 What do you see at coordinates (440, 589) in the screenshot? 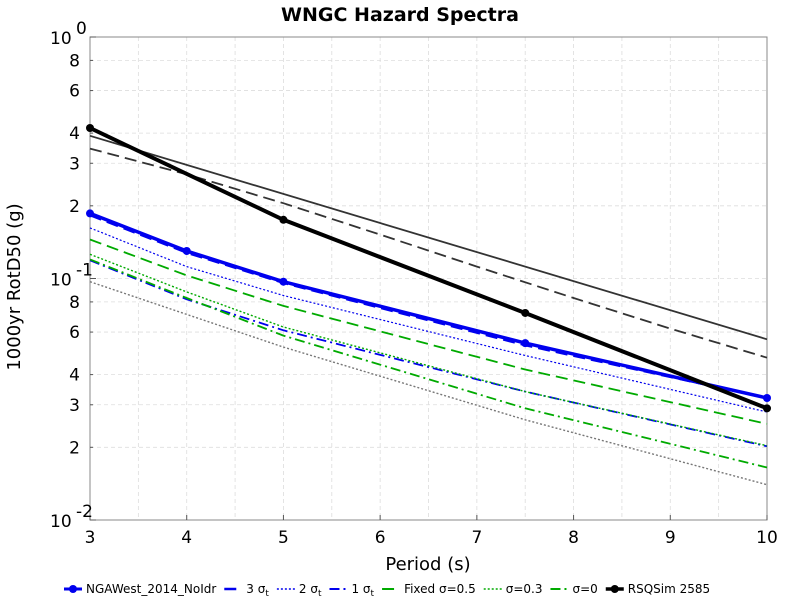
I see `legend-label: Fixed σ=0.5` at bounding box center [440, 589].